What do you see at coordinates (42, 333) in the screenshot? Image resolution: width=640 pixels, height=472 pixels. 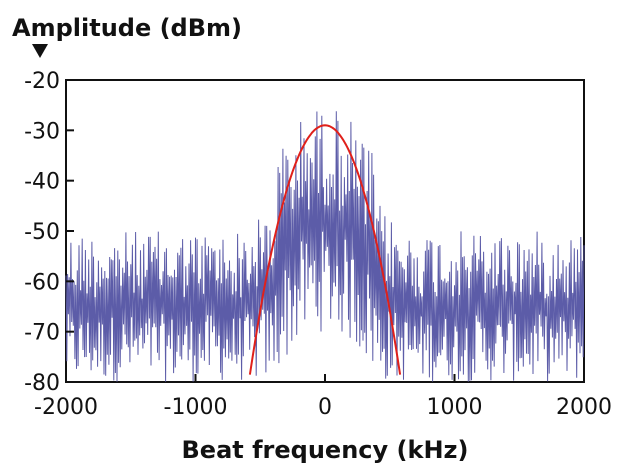 I see `y-tick-label: -70` at bounding box center [42, 333].